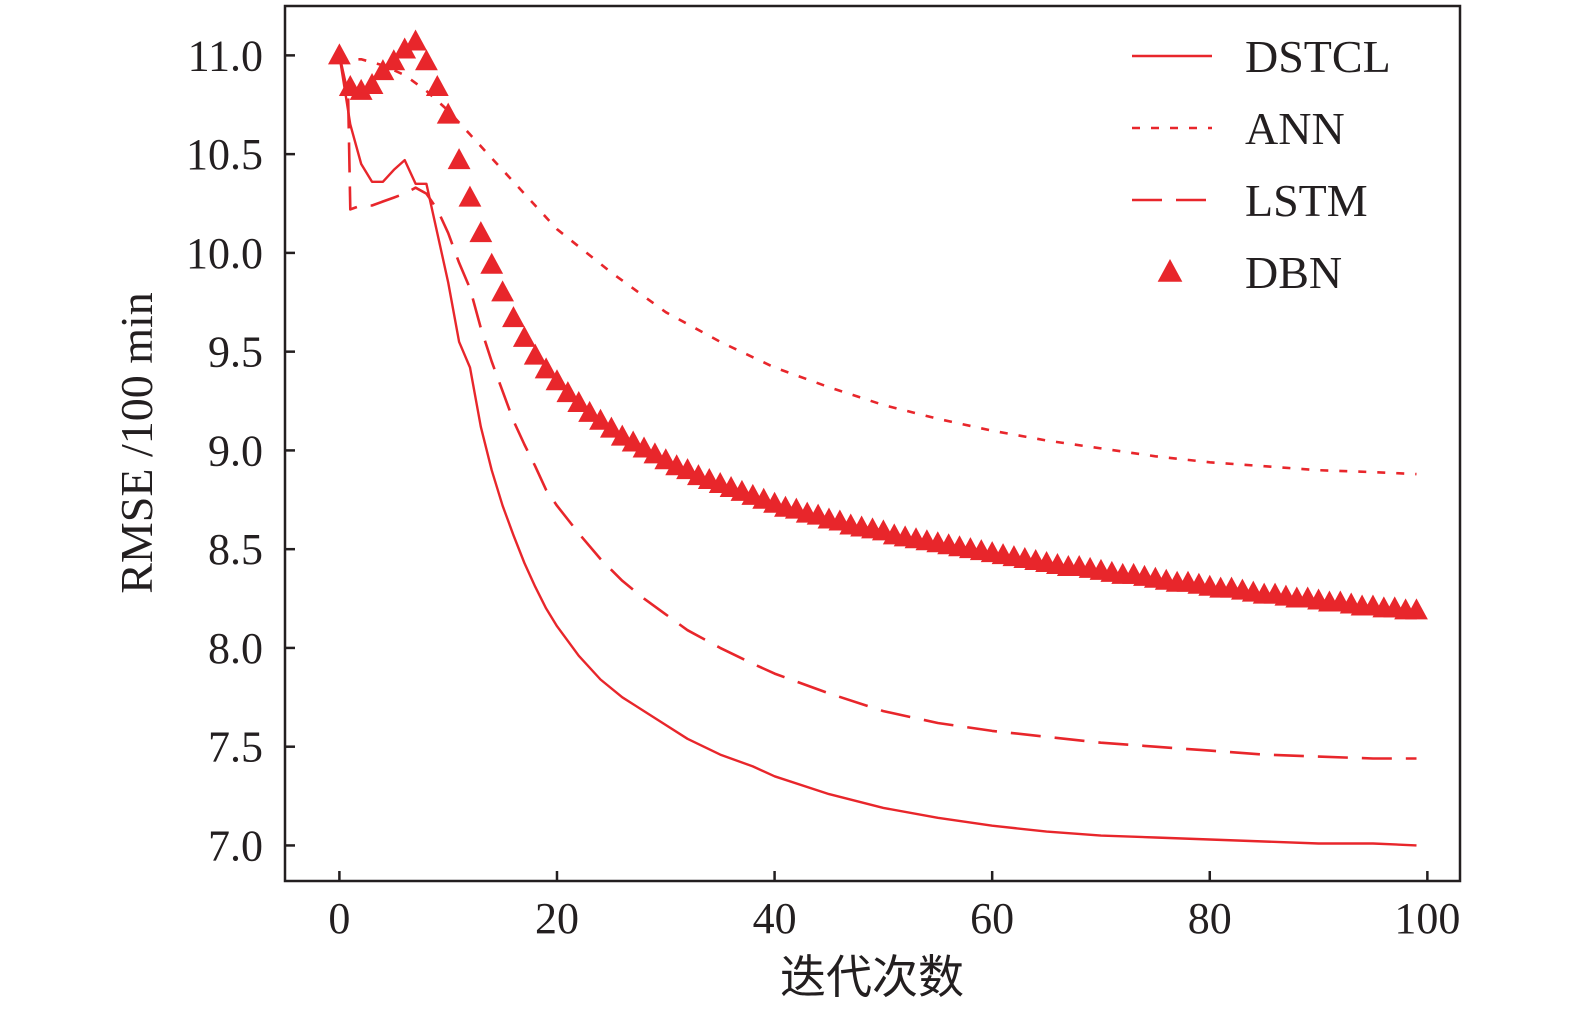 The image size is (1575, 1023). I want to click on legend-label-dstcl: DSTCL, so click(1318, 56).